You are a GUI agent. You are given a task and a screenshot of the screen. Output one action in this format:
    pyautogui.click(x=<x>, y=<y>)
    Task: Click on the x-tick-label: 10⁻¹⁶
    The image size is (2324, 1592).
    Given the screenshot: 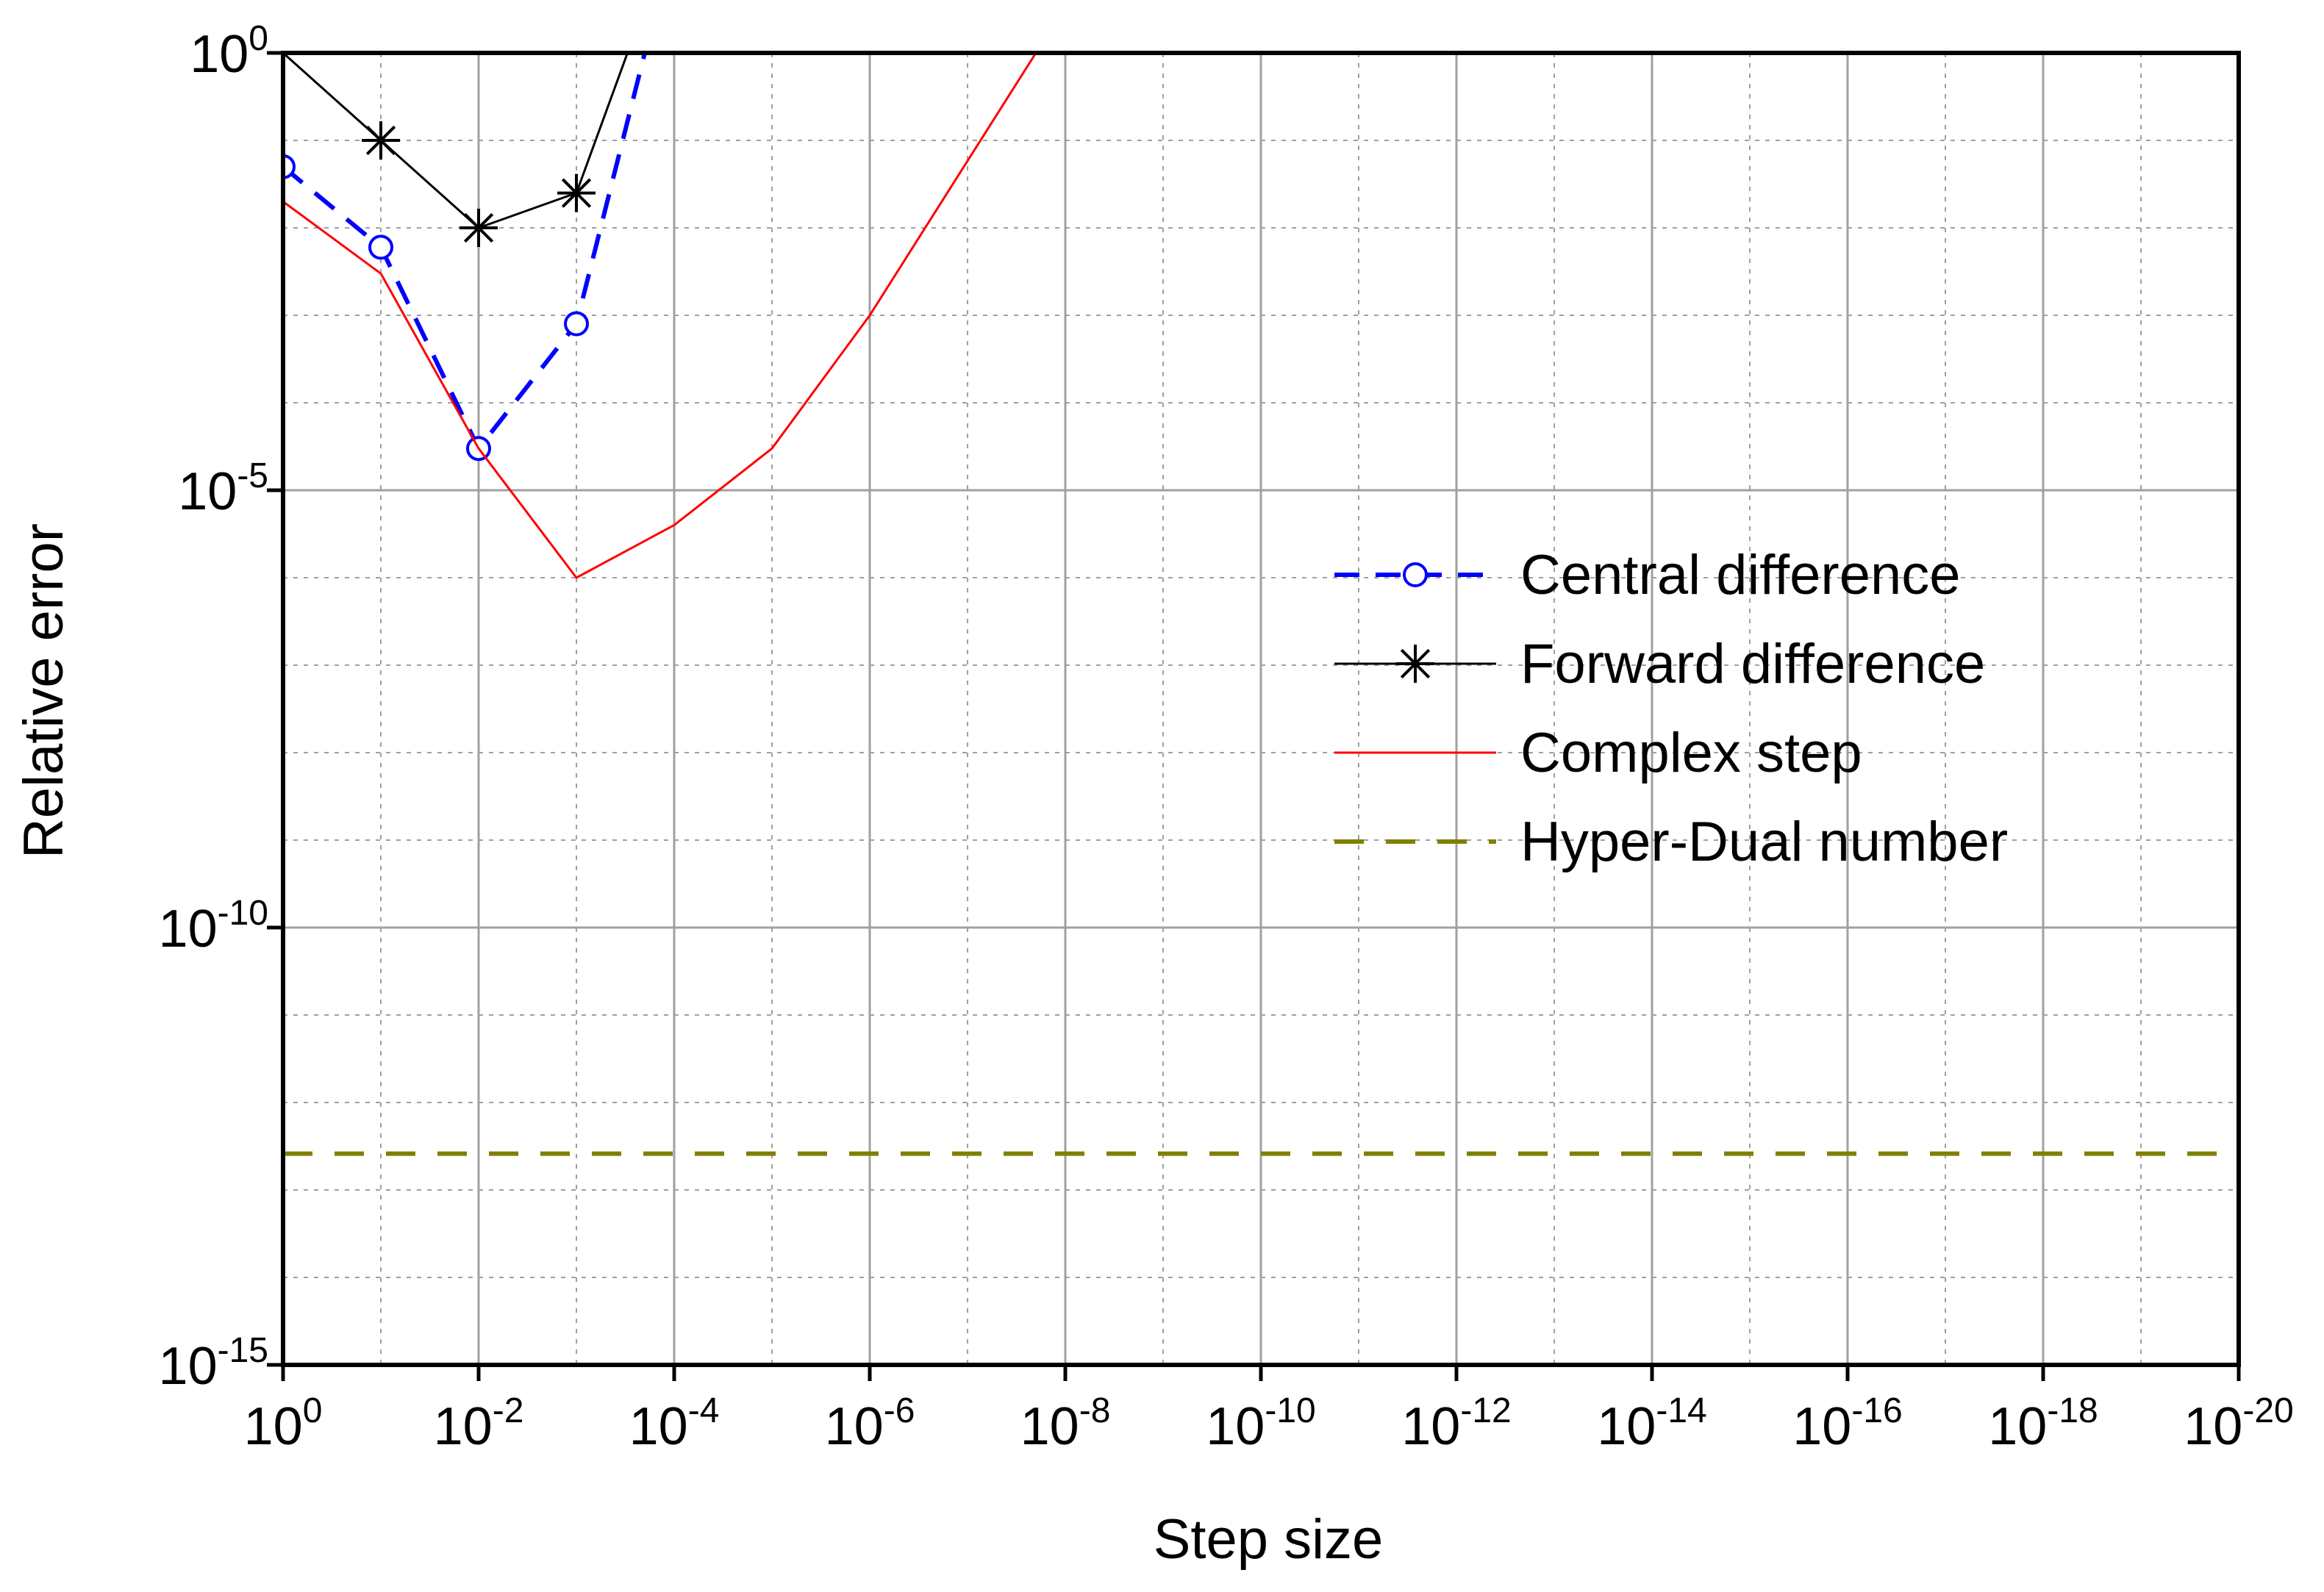 What is the action you would take?
    pyautogui.click(x=1847, y=1423)
    